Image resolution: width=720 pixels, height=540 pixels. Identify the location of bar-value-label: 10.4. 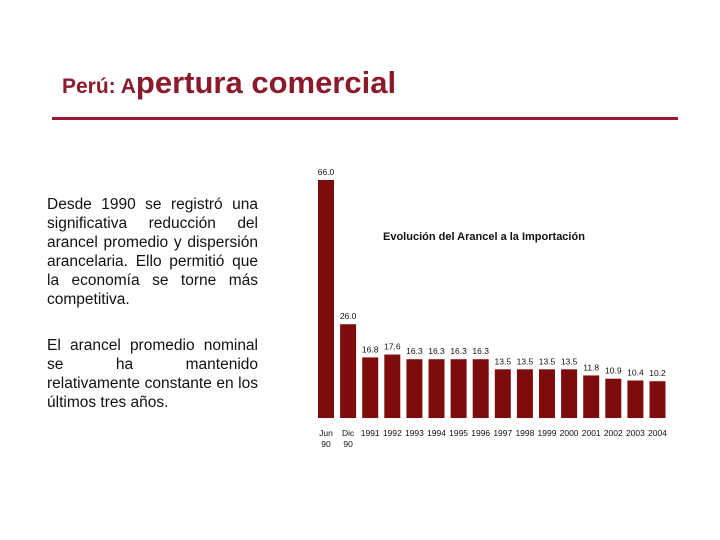
(635, 372).